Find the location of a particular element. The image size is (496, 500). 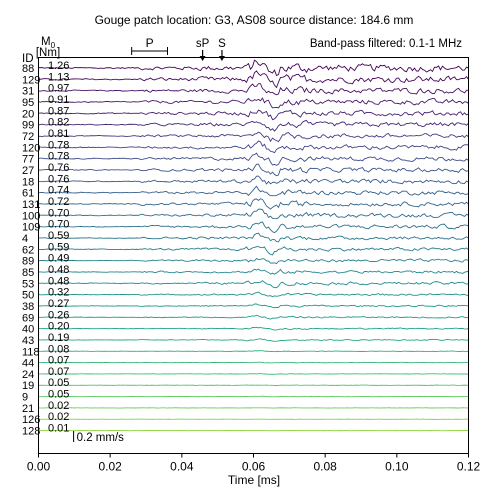

trace-m0-label: 1.13 is located at coordinates (58, 77).